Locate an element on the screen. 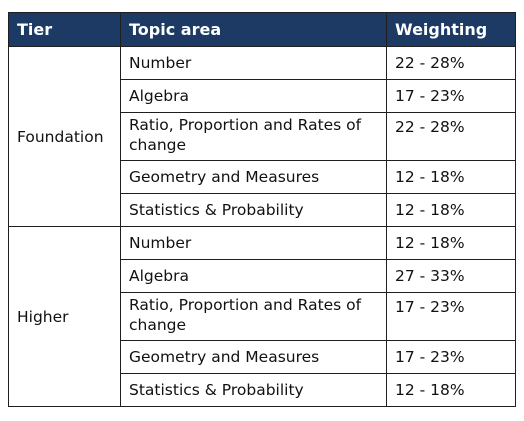  table-row: Geometry and Measures 12 - 18% is located at coordinates (262, 177).